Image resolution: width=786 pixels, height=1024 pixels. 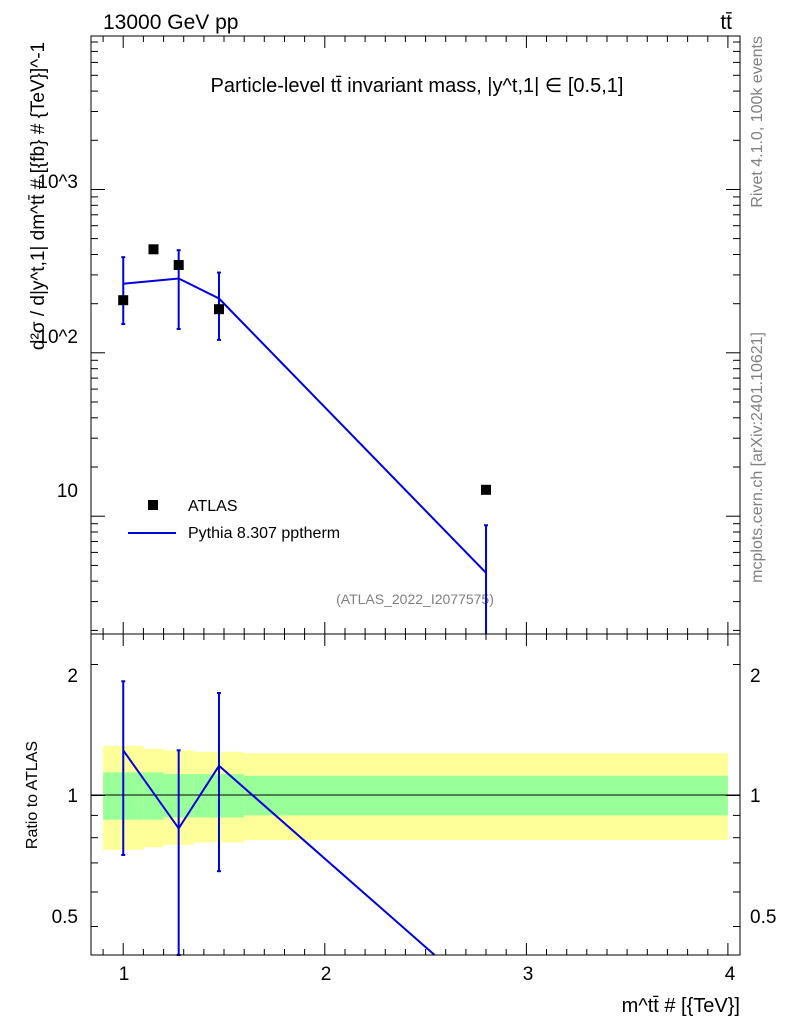 I want to click on legend: ATLAS Pythia 8.307 pptherm, so click(x=234, y=520).